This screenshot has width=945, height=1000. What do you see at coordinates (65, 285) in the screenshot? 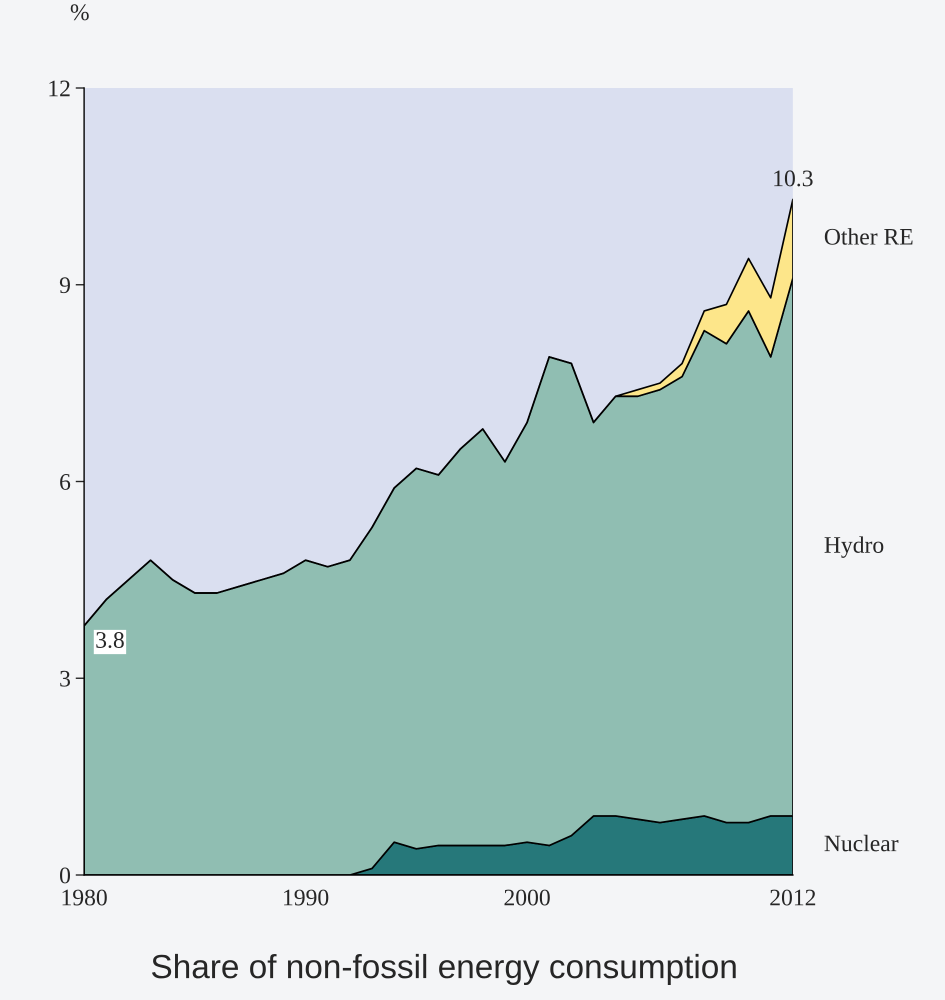
I see `y-tick-label: 9` at bounding box center [65, 285].